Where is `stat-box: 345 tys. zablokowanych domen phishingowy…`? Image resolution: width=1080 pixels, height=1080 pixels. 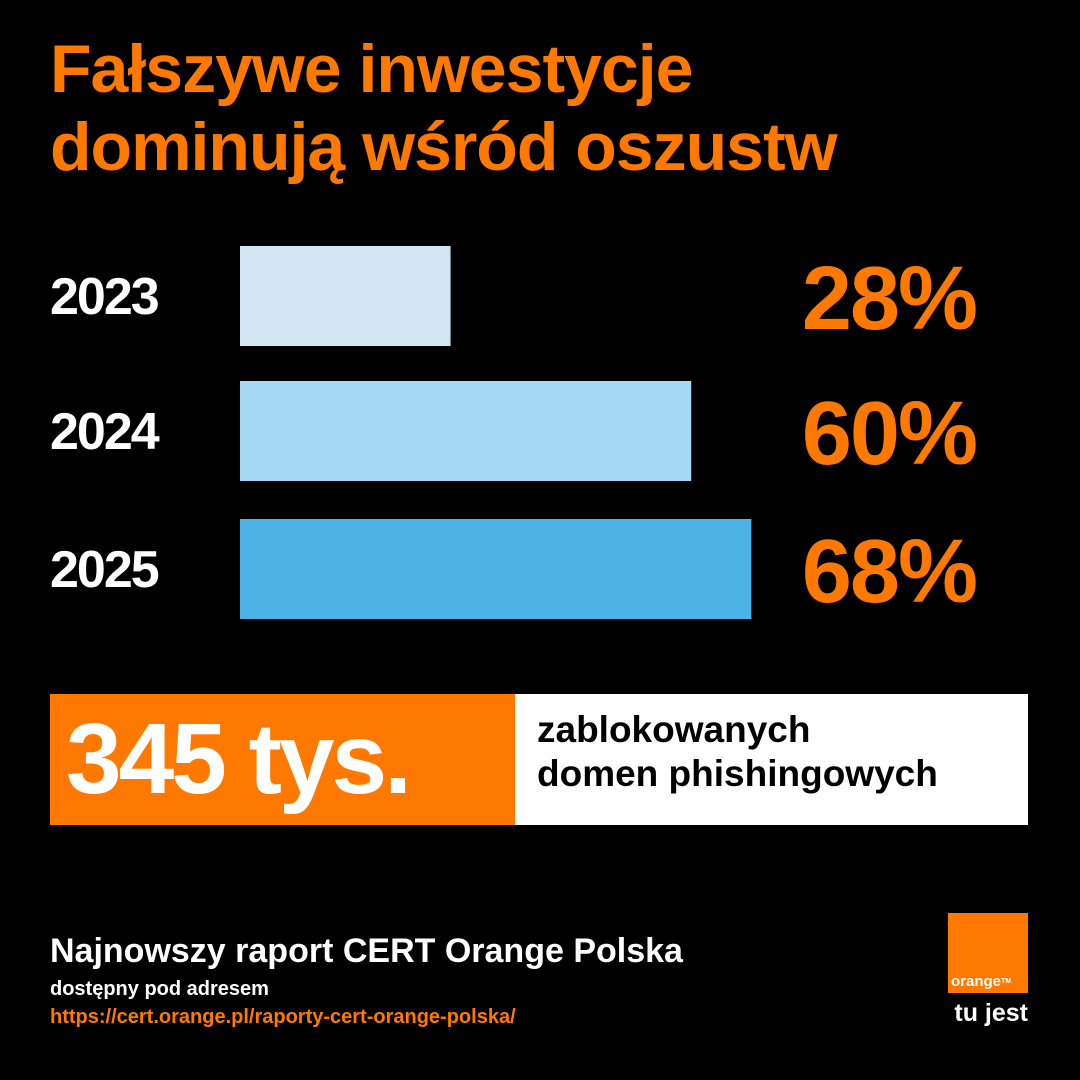
stat-box: 345 tys. zablokowanych domen phishingowy… is located at coordinates (539, 759).